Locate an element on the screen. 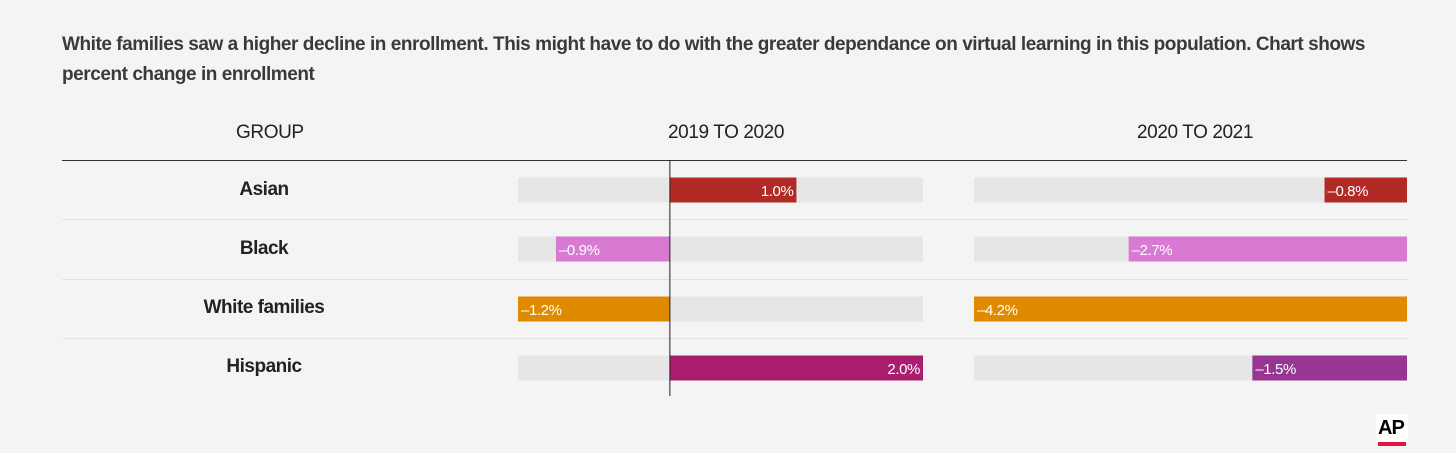 This screenshot has width=1456, height=453. data-label: 2.0% is located at coordinates (903, 369).